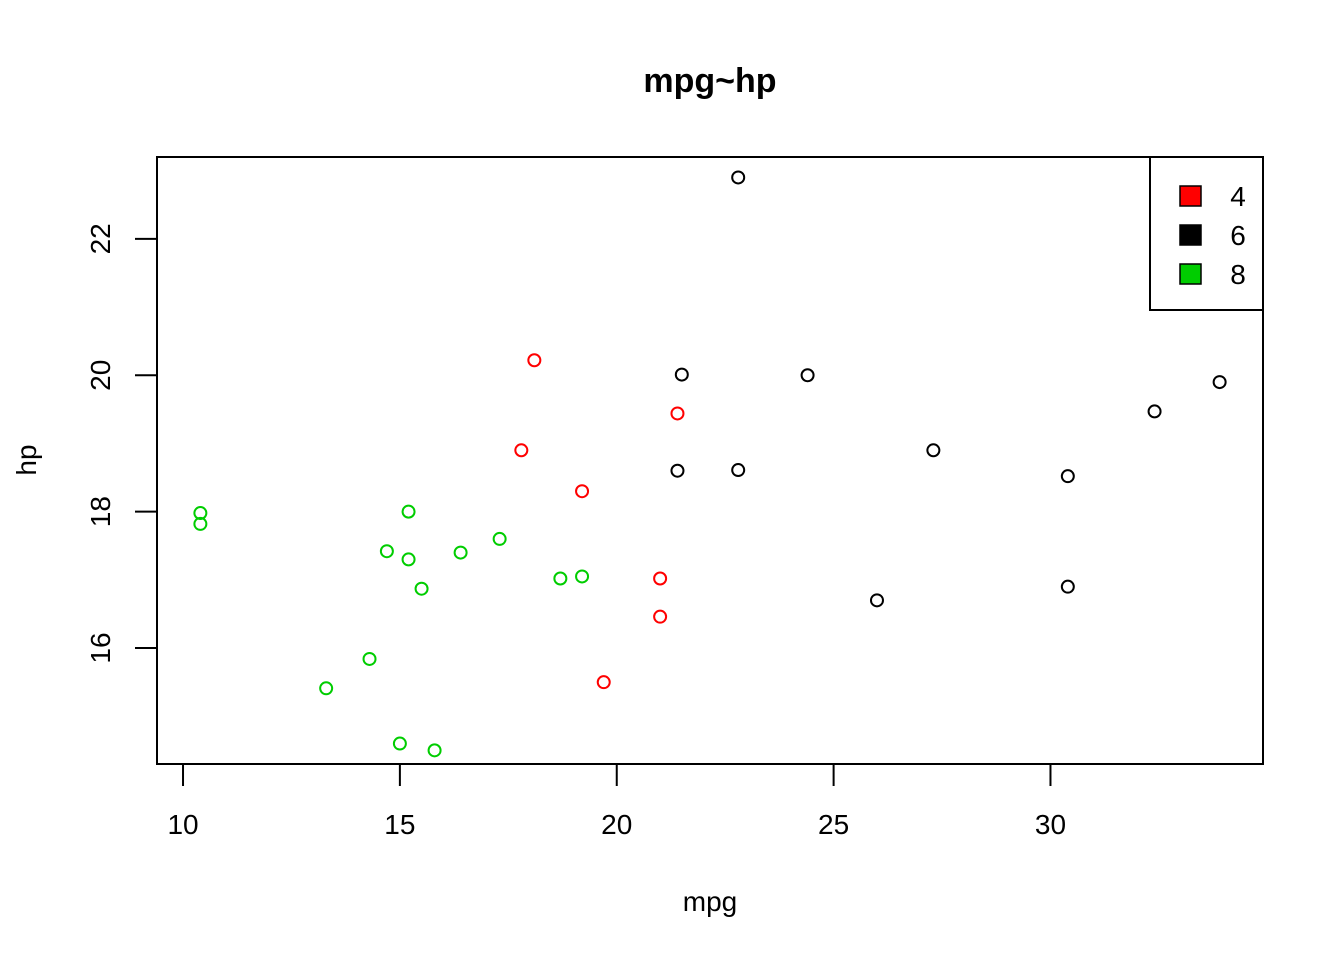 This screenshot has width=1344, height=960. What do you see at coordinates (26, 459) in the screenshot?
I see `y-axis-label: hp` at bounding box center [26, 459].